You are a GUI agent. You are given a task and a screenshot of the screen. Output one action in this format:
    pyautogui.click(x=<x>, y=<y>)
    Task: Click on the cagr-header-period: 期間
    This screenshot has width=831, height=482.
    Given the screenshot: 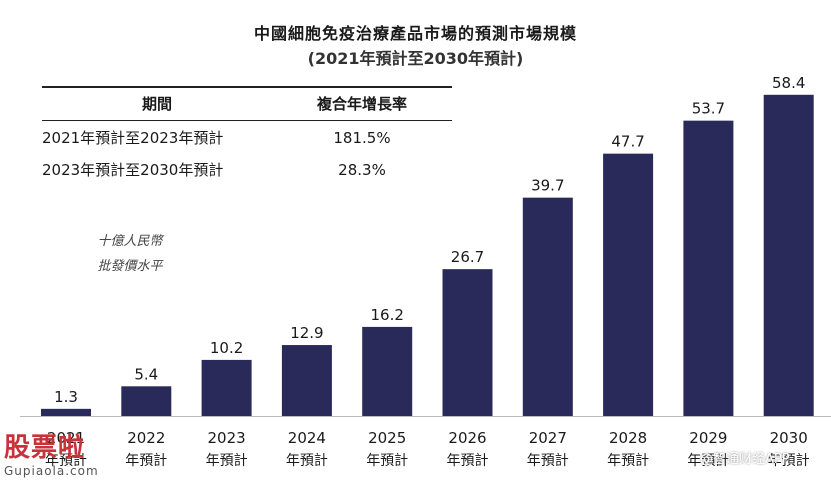 What is the action you would take?
    pyautogui.click(x=157, y=103)
    